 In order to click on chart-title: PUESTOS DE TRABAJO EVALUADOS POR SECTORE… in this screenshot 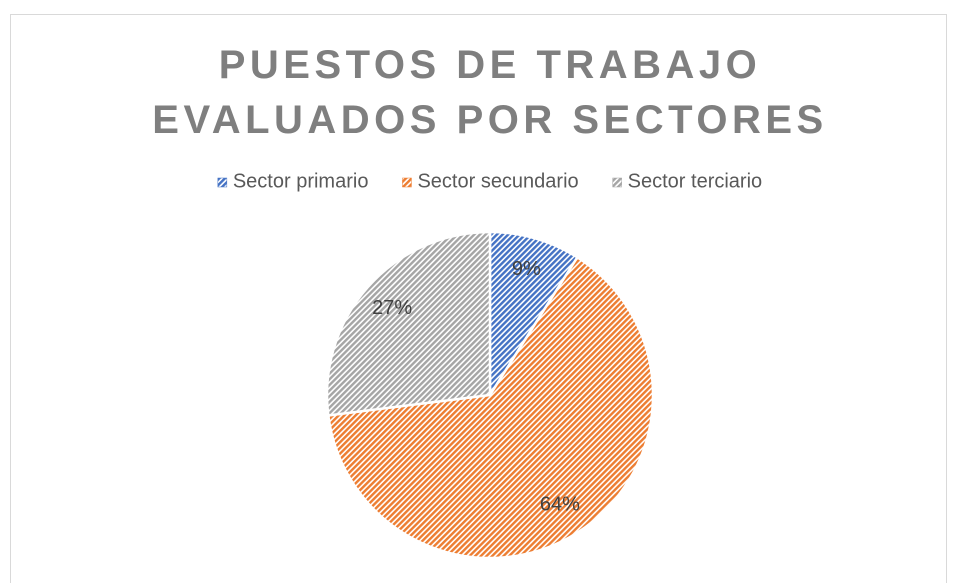, I will do `click(490, 92)`.